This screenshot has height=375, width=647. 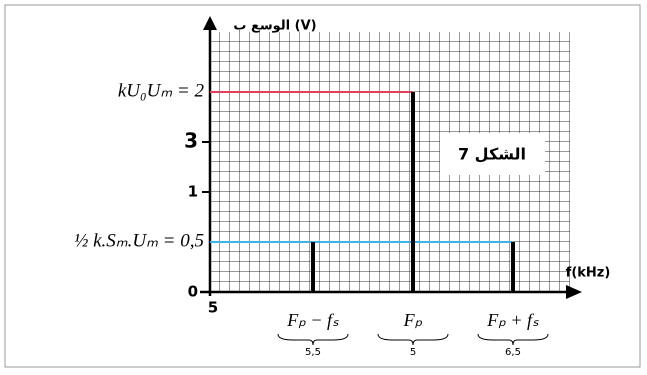 I want to click on x-axis-label: f(kHz), so click(x=588, y=273).